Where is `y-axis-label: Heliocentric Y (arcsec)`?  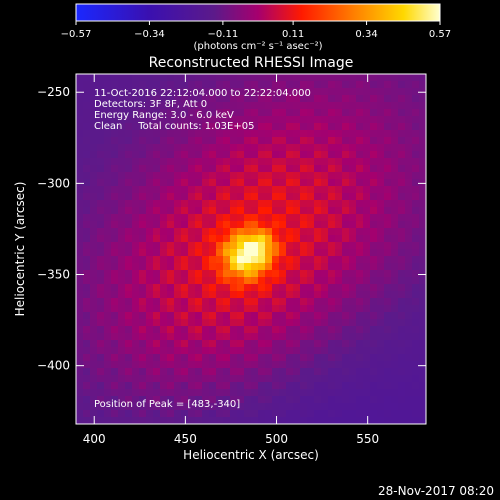 y-axis-label: Heliocentric Y (arcsec) is located at coordinates (20, 249).